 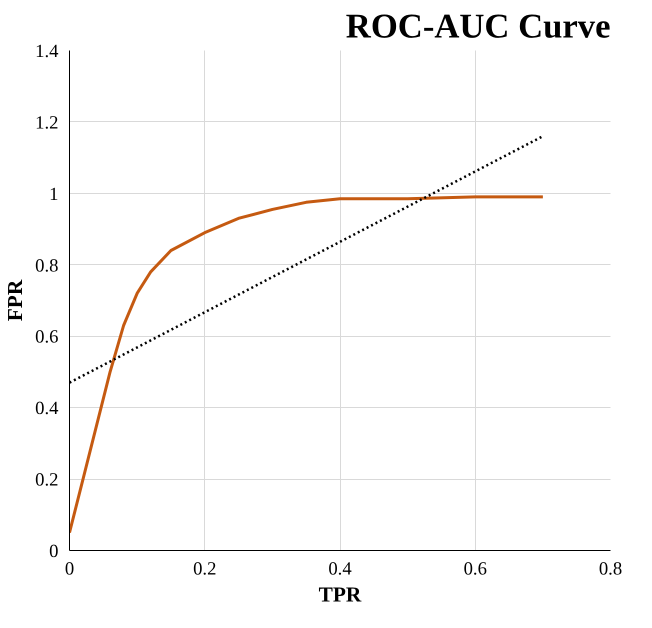 What do you see at coordinates (53, 551) in the screenshot?
I see `y-tick-label: 0` at bounding box center [53, 551].